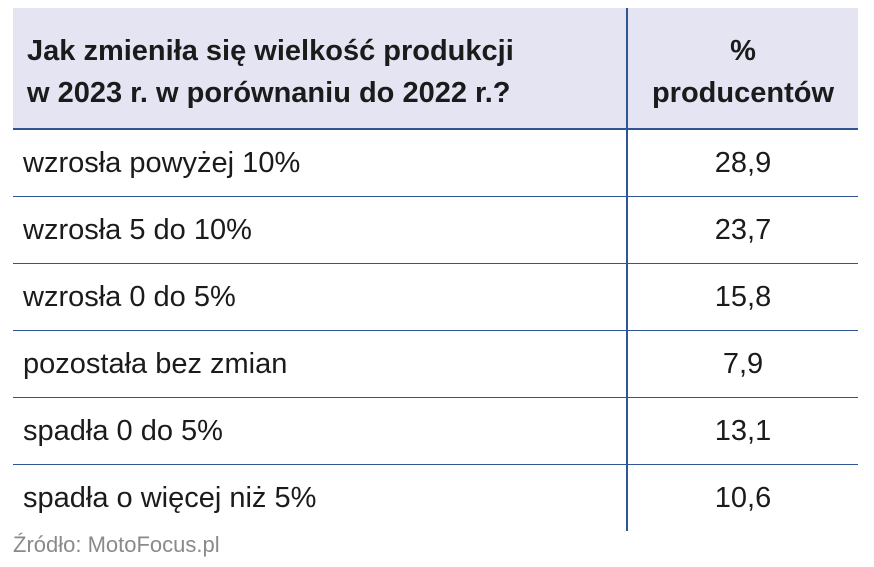 The width and height of the screenshot is (874, 567). I want to click on header-percent-line1: %, so click(743, 51).